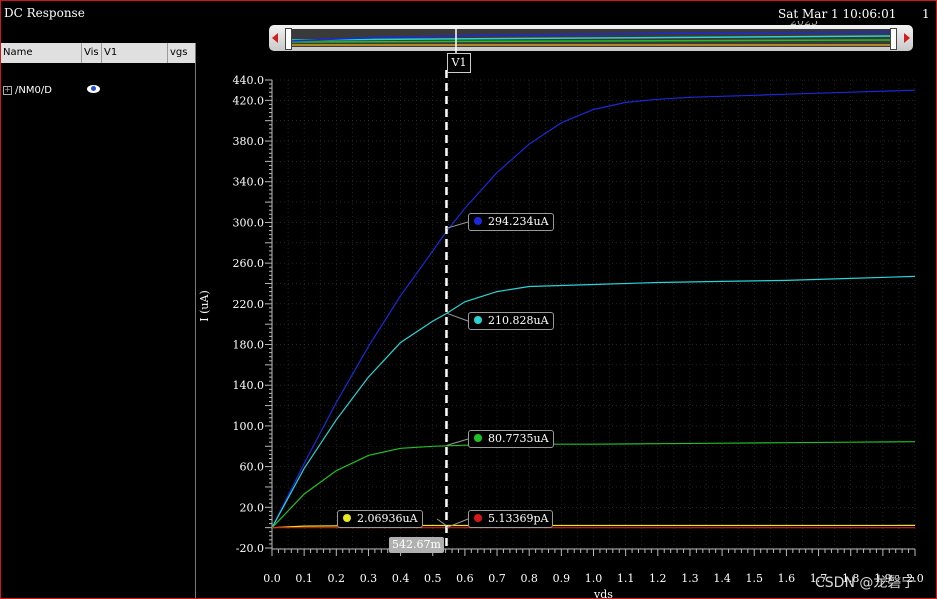  Describe the element at coordinates (907, 38) in the screenshot. I see `scroll-right-arrow-icon` at that location.